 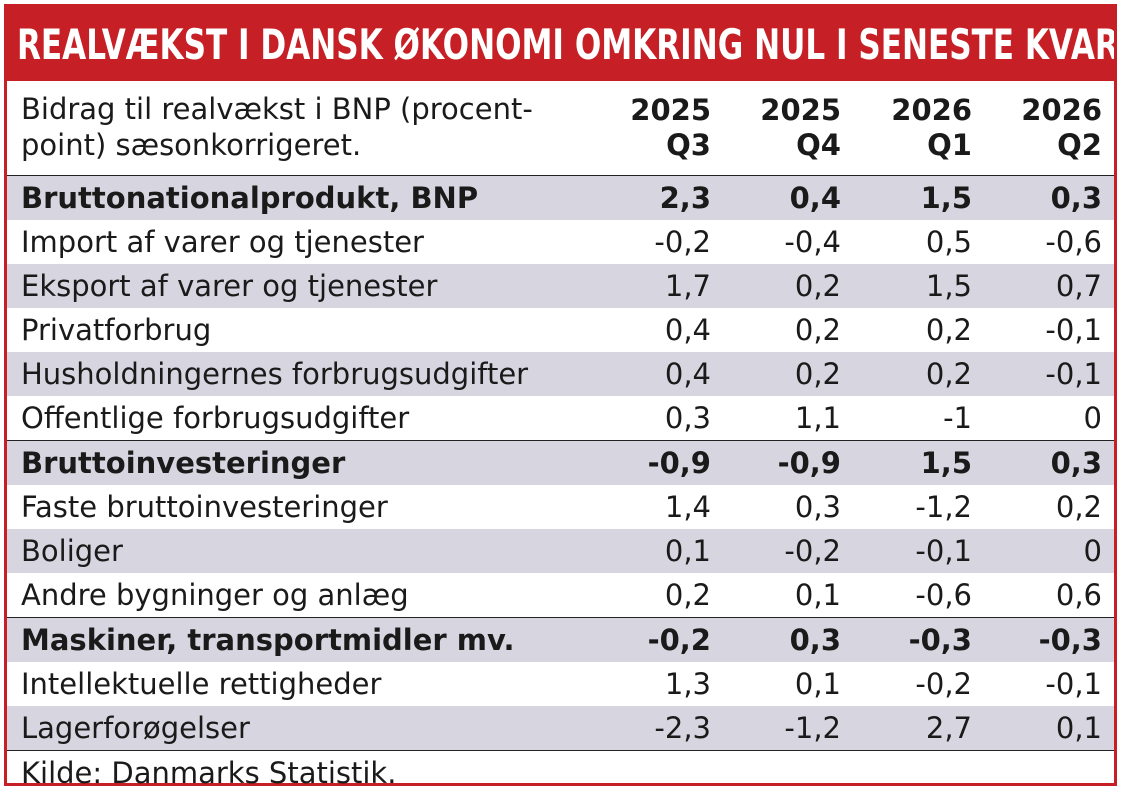 What do you see at coordinates (560, 198) in the screenshot?
I see `table-row: Bruttonationalprodukt, BNP 2,3 0,4 1,5 0,3` at bounding box center [560, 198].